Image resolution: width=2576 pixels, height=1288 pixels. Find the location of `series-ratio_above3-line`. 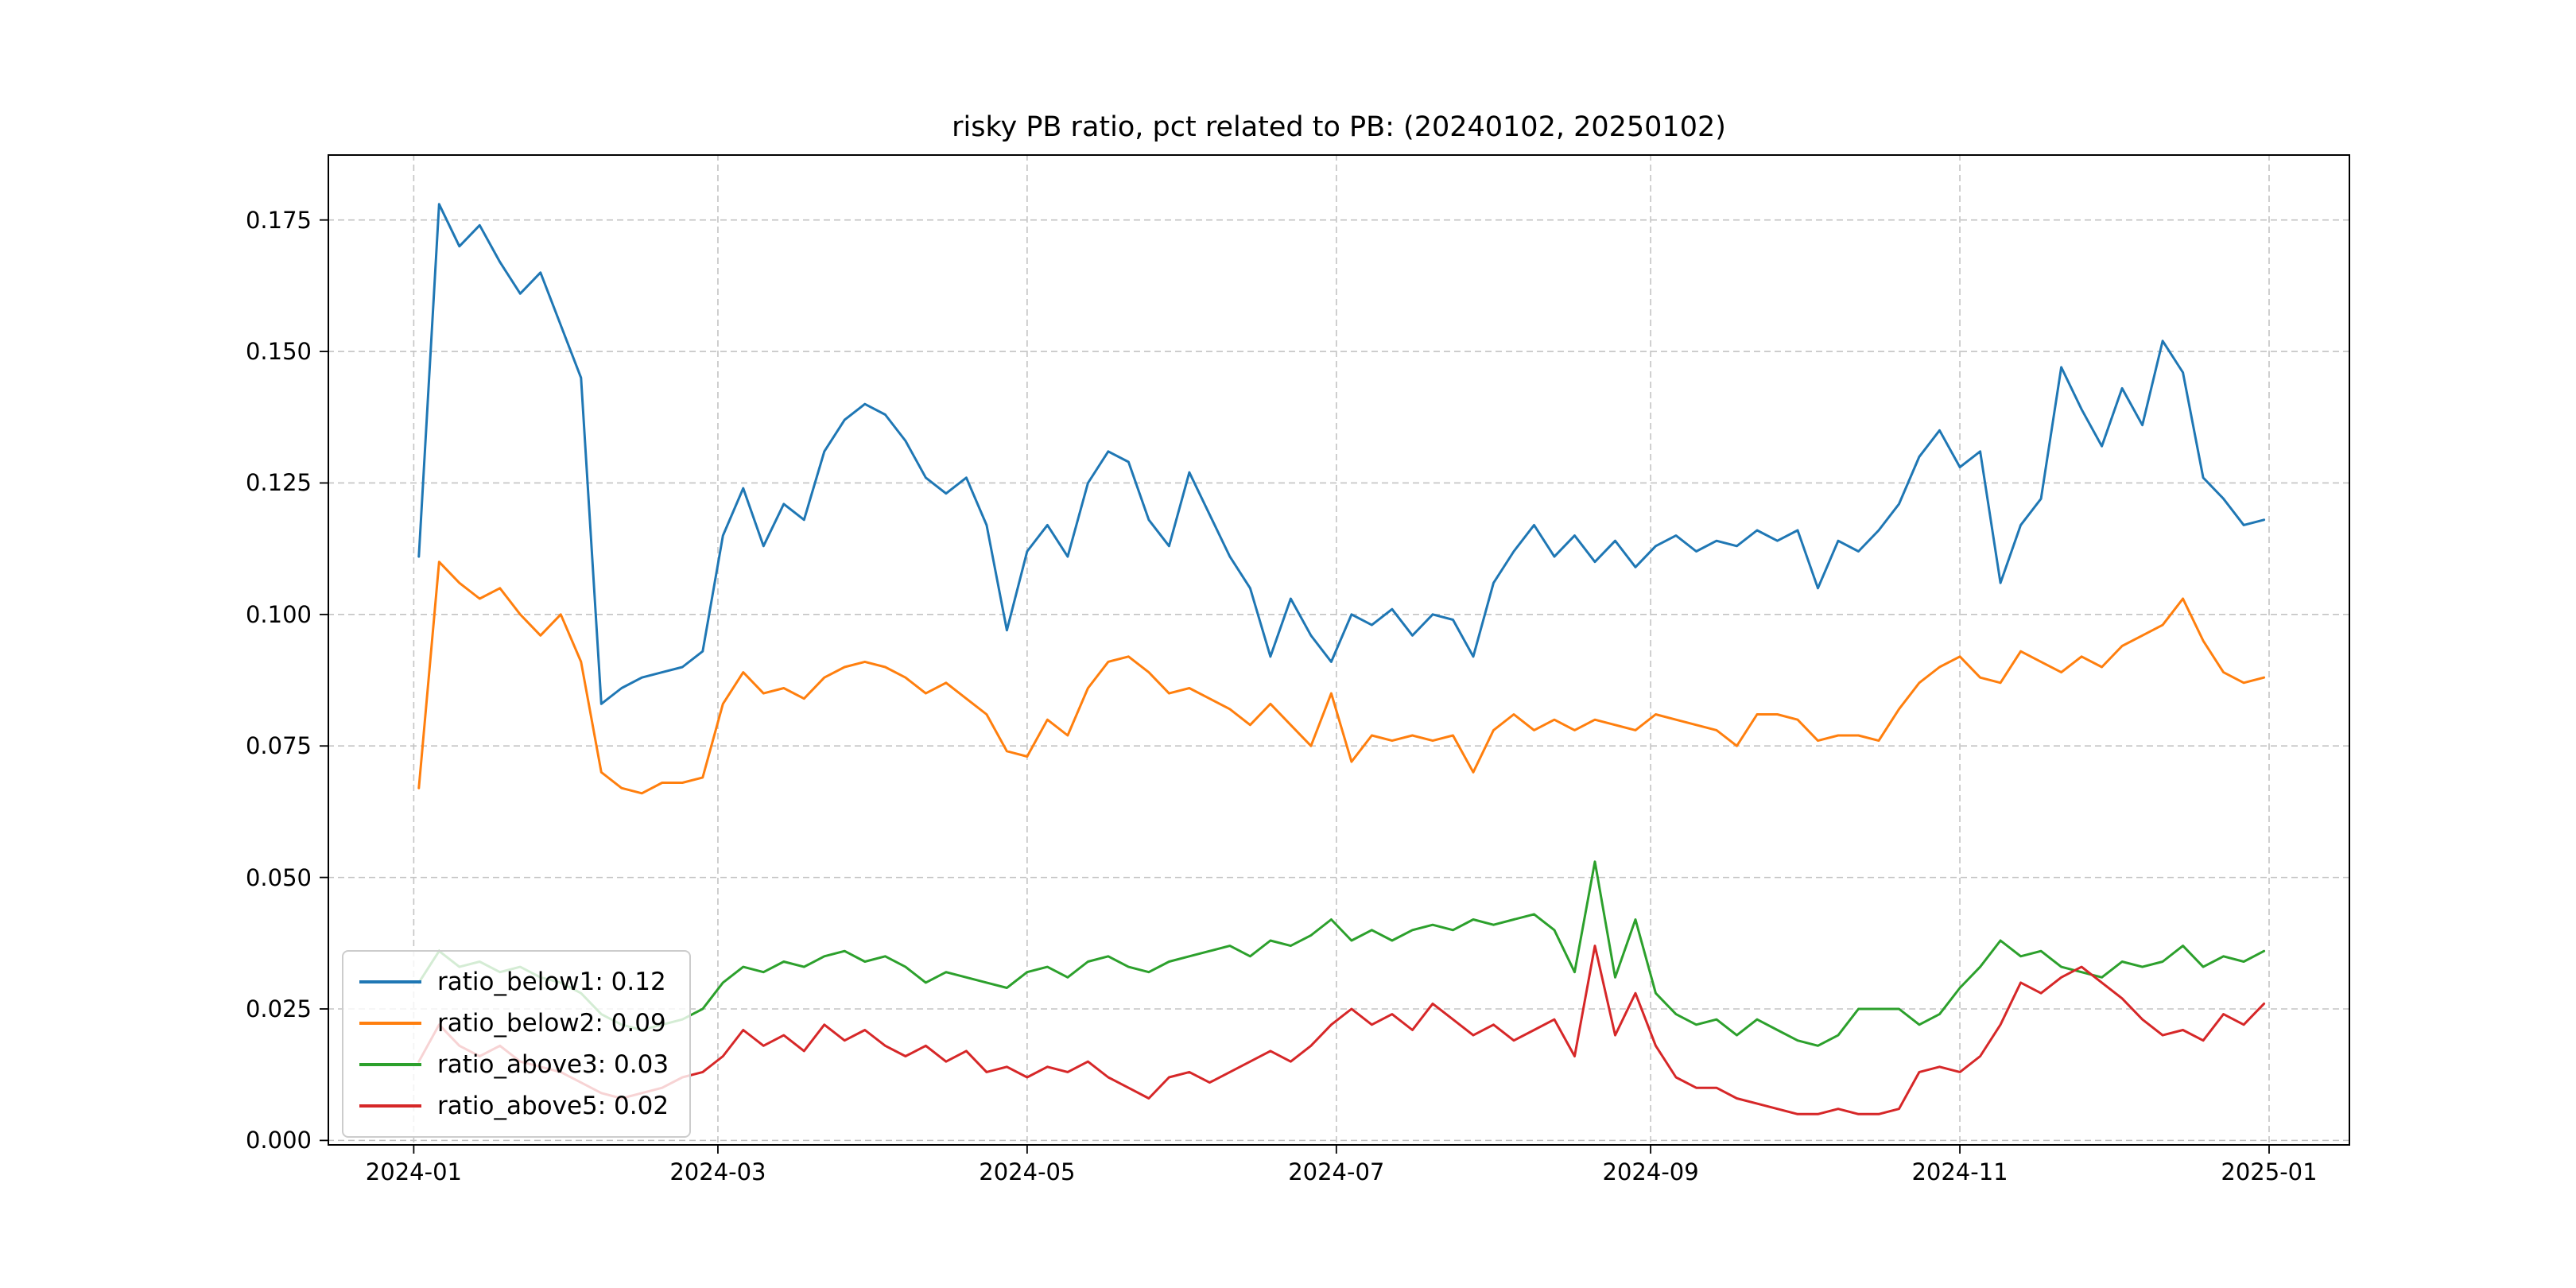

series-ratio_above3-line is located at coordinates (1341, 954).